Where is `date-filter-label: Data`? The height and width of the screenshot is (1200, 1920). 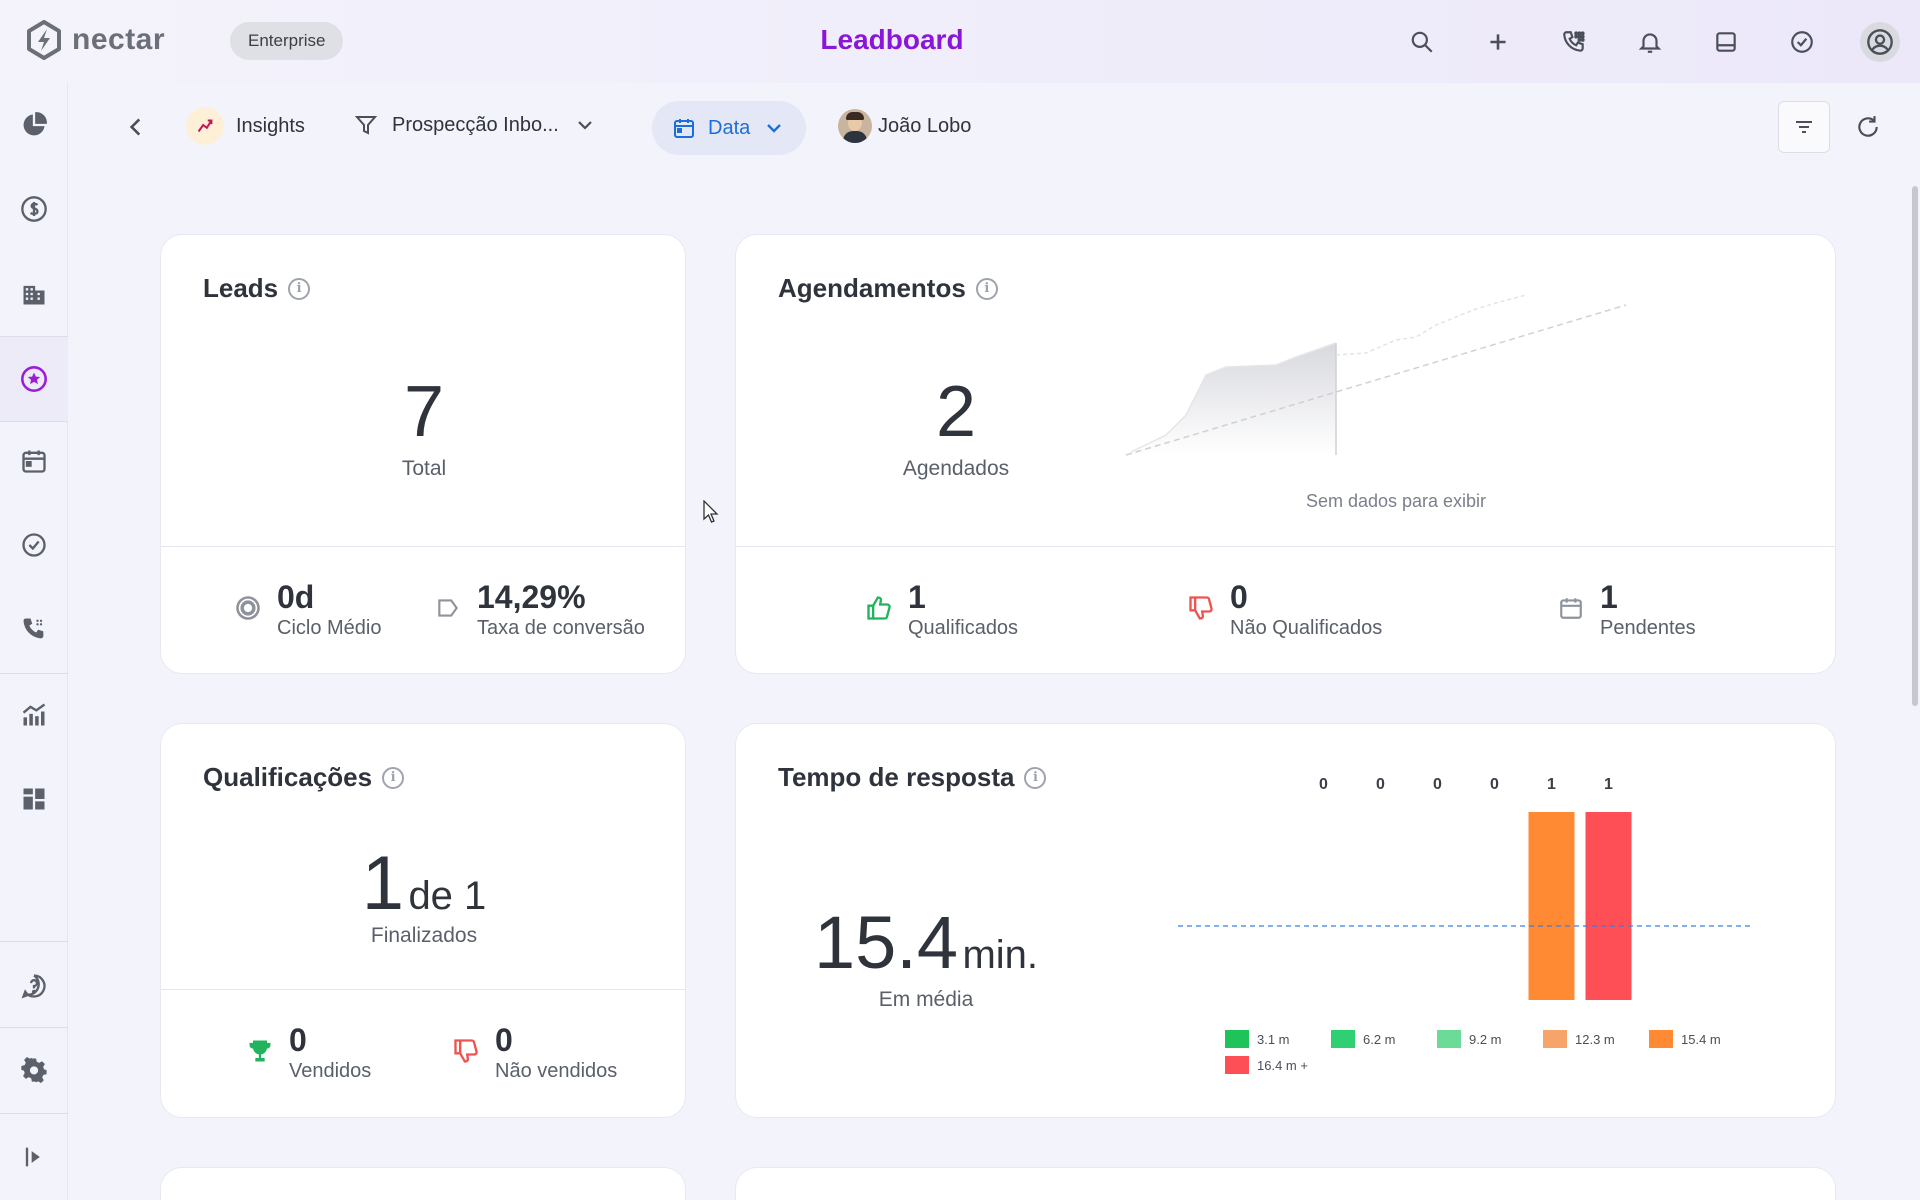 date-filter-label: Data is located at coordinates (729, 127).